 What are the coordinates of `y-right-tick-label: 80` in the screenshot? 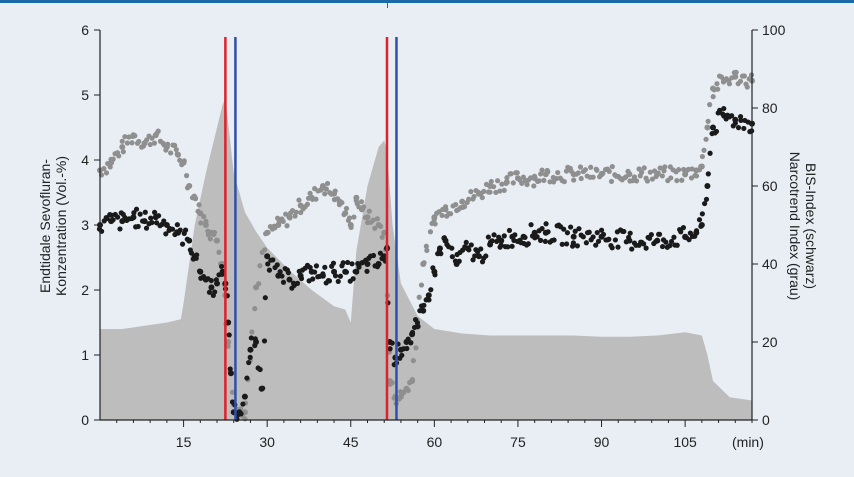 It's located at (770, 108).